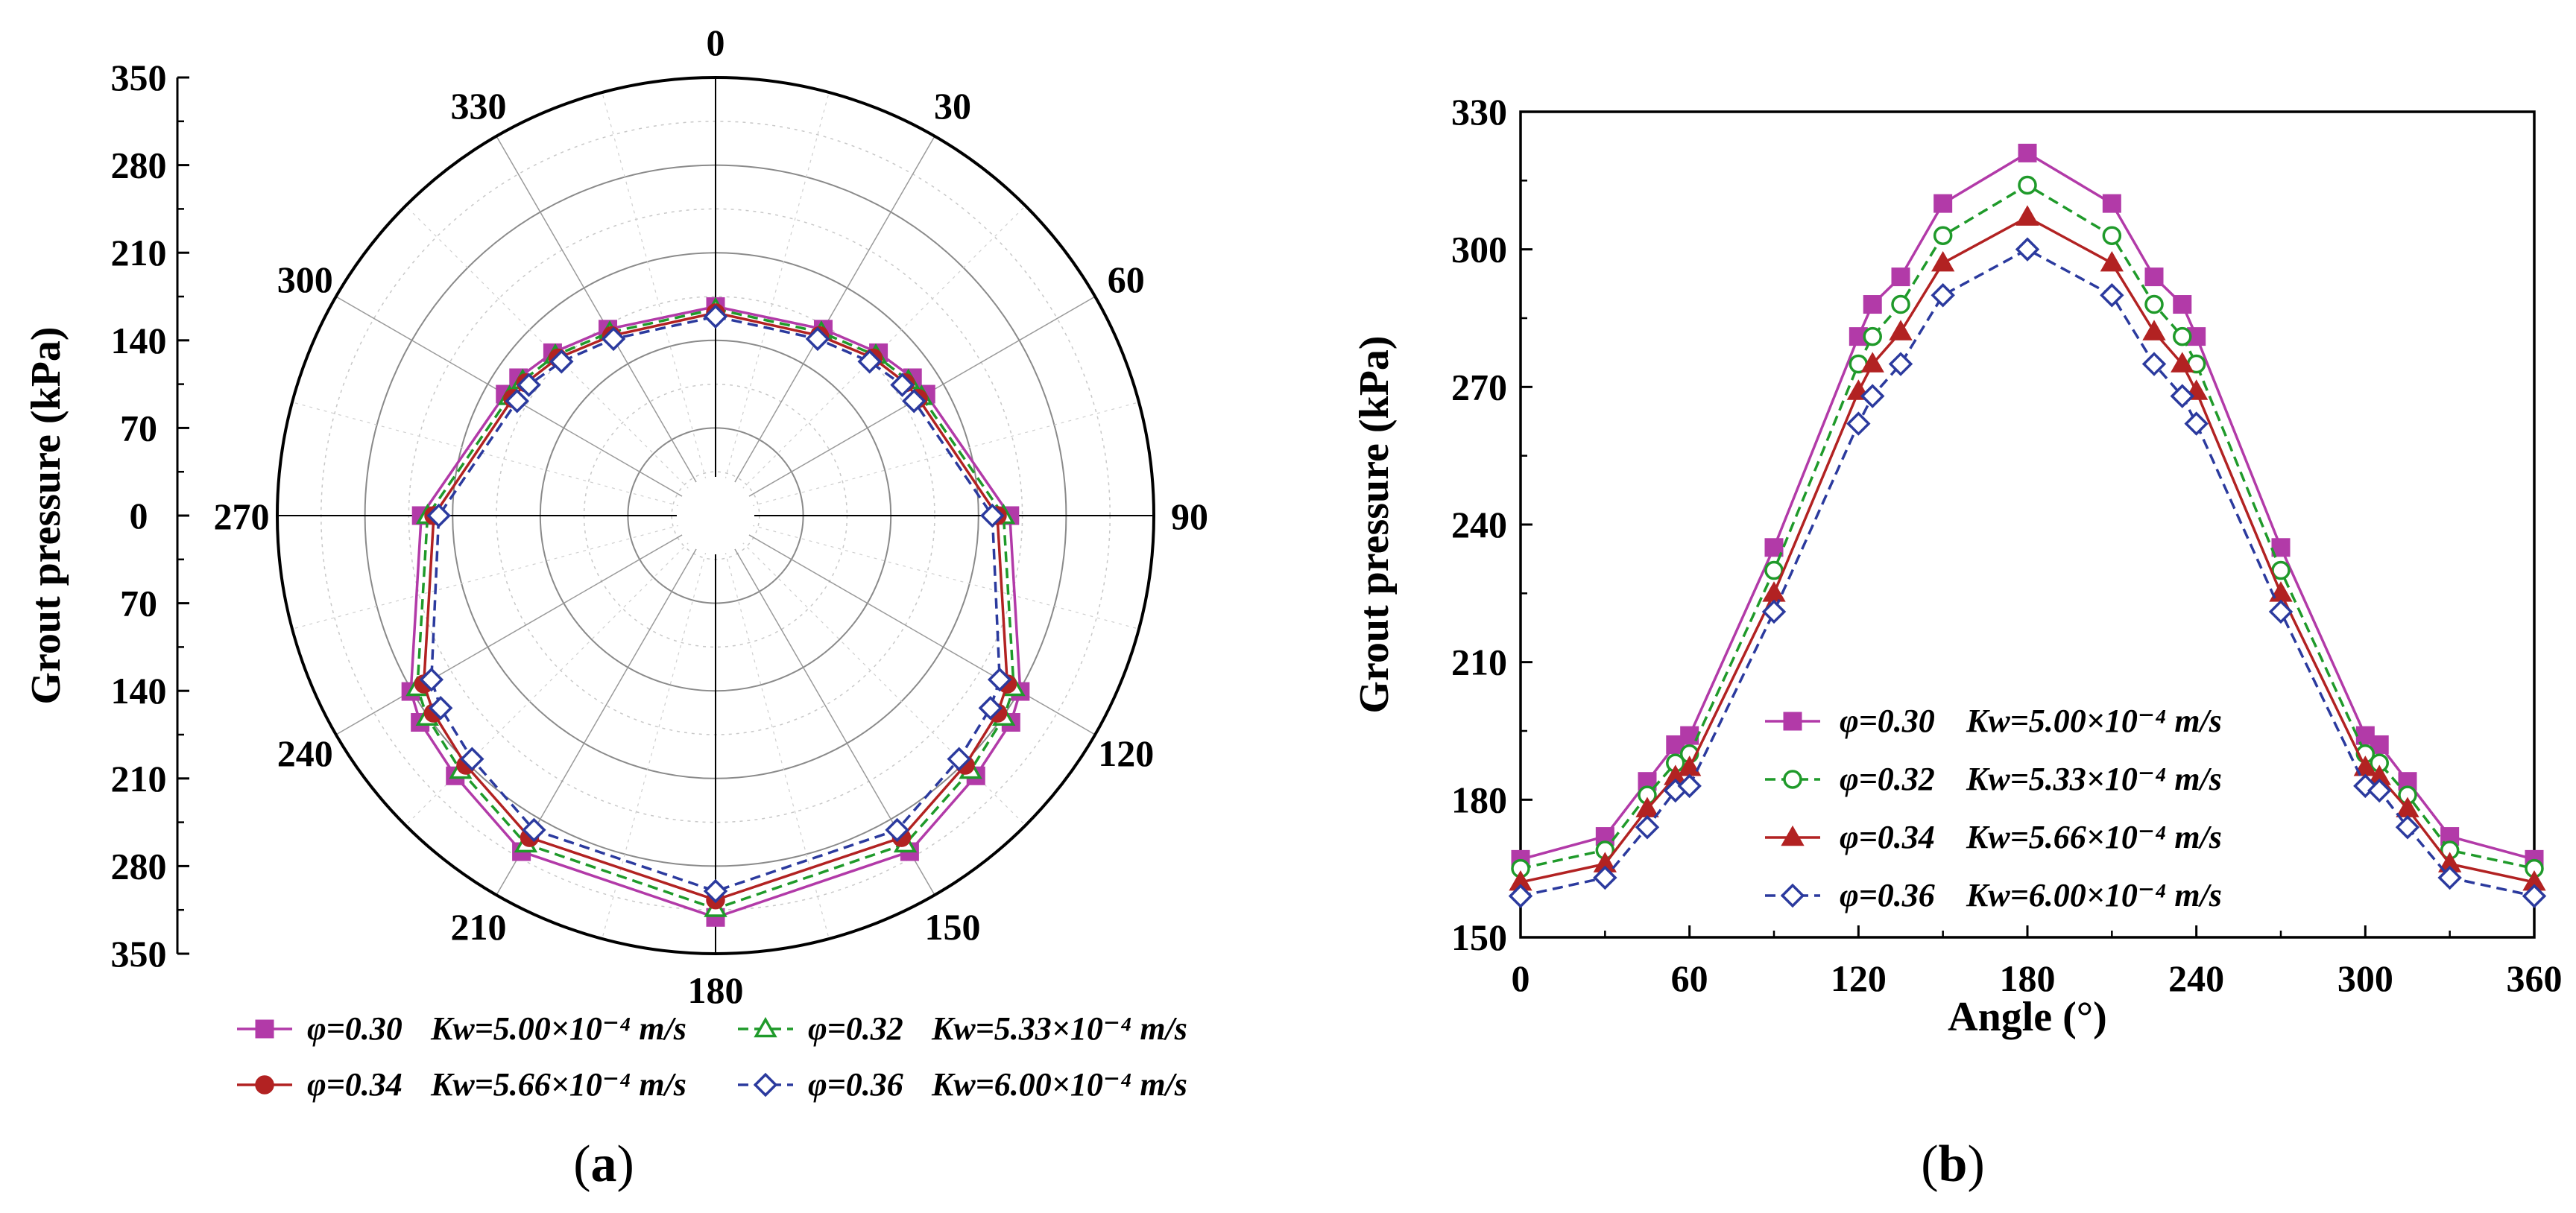  I want to click on legend-label-k: Kw=5.00×10⁻⁴ m/s, so click(558, 1028).